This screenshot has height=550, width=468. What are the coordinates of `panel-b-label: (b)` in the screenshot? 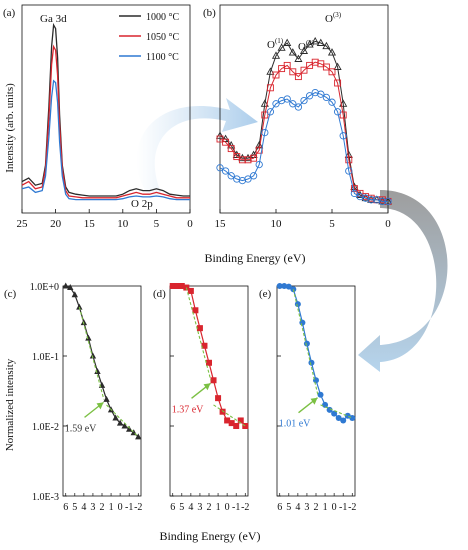 It's located at (209, 13).